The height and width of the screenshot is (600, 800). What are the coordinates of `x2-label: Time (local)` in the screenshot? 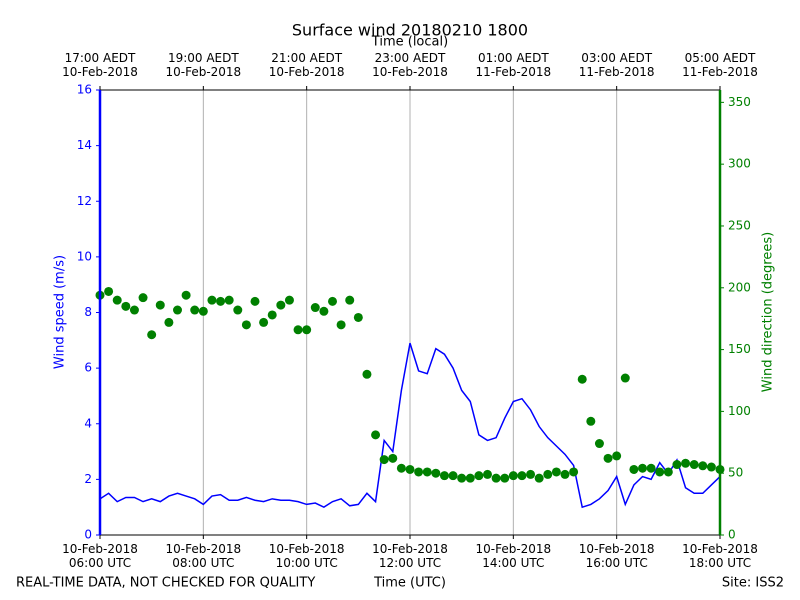 It's located at (409, 42).